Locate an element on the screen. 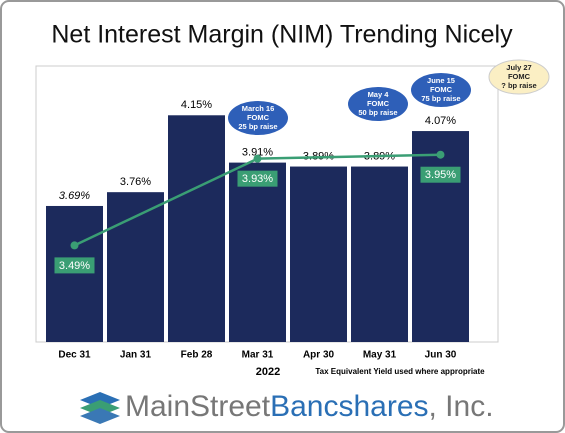 The height and width of the screenshot is (433, 565). annotation-text: 75 bp raise is located at coordinates (440, 98).